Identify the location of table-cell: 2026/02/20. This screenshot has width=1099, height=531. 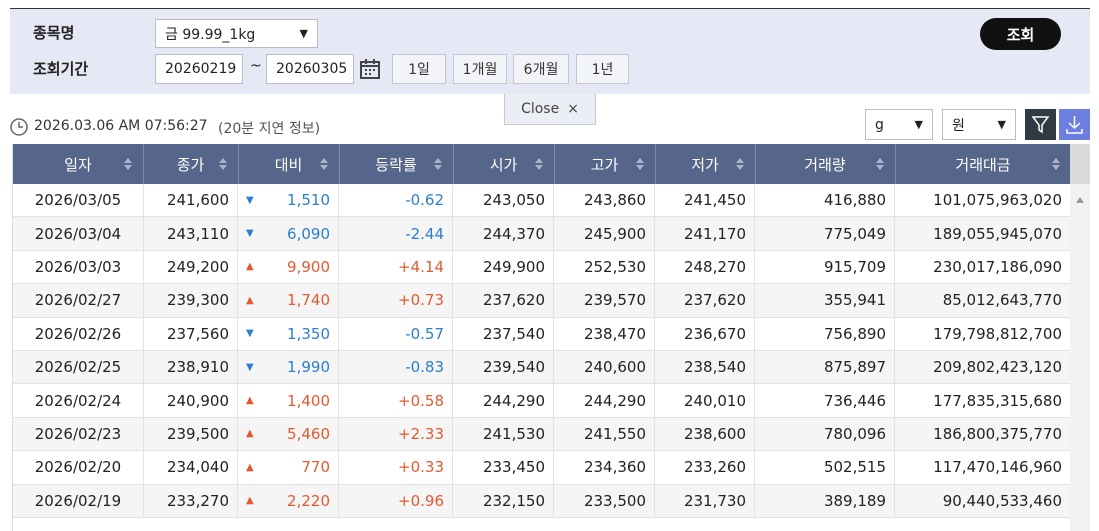
(78, 467).